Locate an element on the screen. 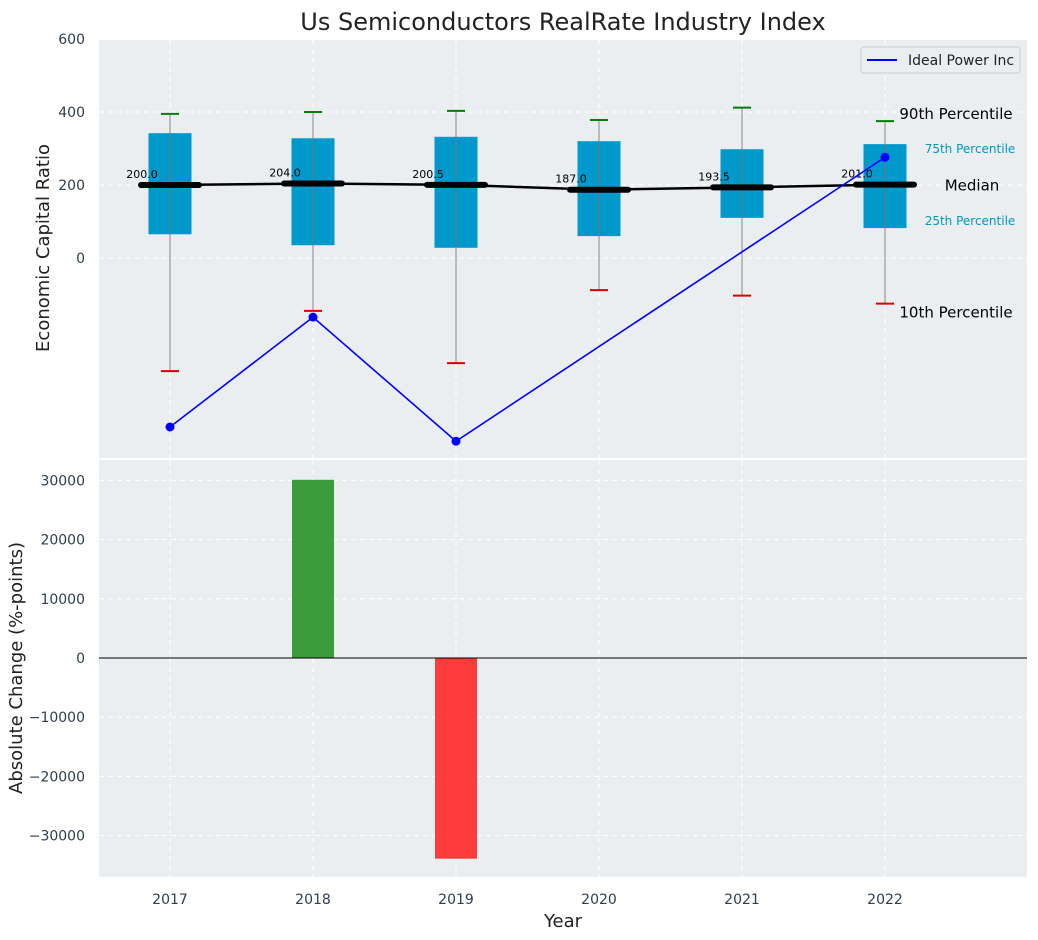 This screenshot has height=940, width=1038. x-tick-label: 2021 is located at coordinates (742, 900).